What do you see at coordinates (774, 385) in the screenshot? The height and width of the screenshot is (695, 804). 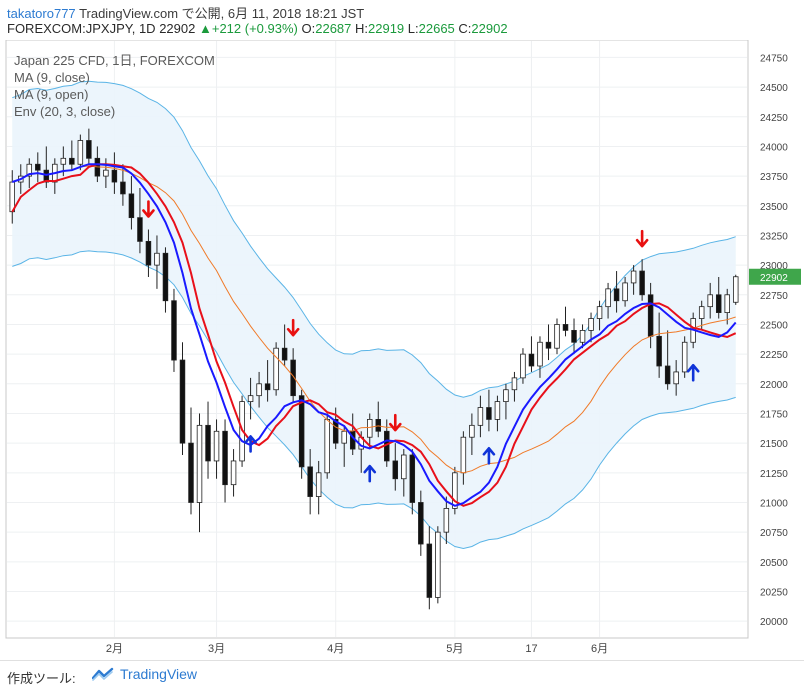 I see `price-tick: 22000` at bounding box center [774, 385].